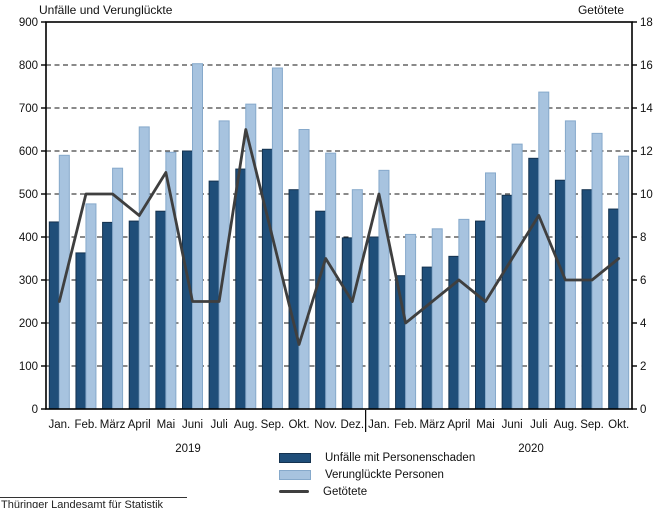 Image resolution: width=668 pixels, height=508 pixels. What do you see at coordinates (643, 367) in the screenshot?
I see `right-tick-label: 2` at bounding box center [643, 367].